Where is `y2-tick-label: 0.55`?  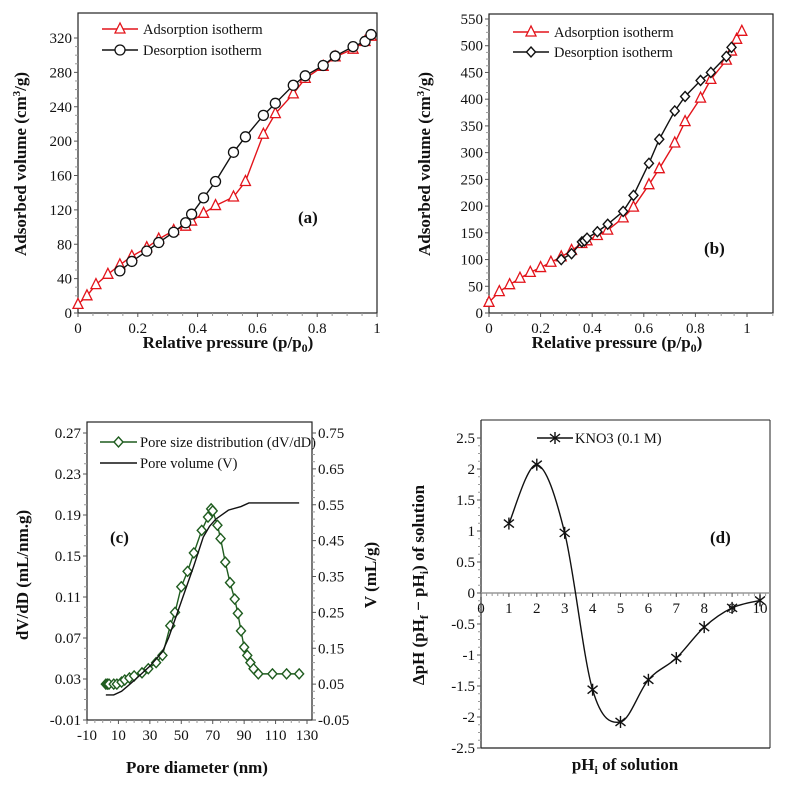 y2-tick-label: 0.55 is located at coordinates (331, 506).